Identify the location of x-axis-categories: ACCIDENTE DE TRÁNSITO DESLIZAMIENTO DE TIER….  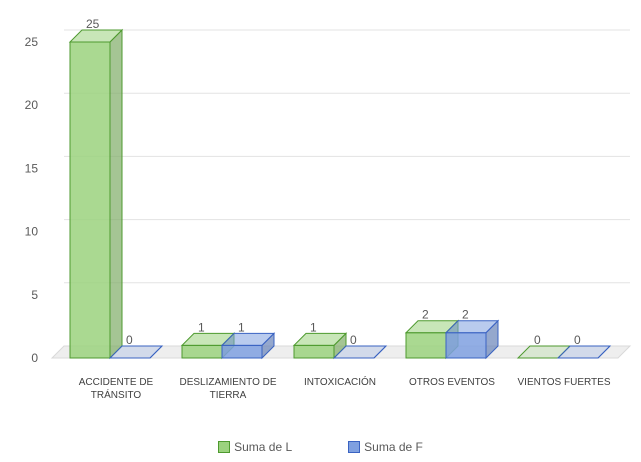
(345, 388).